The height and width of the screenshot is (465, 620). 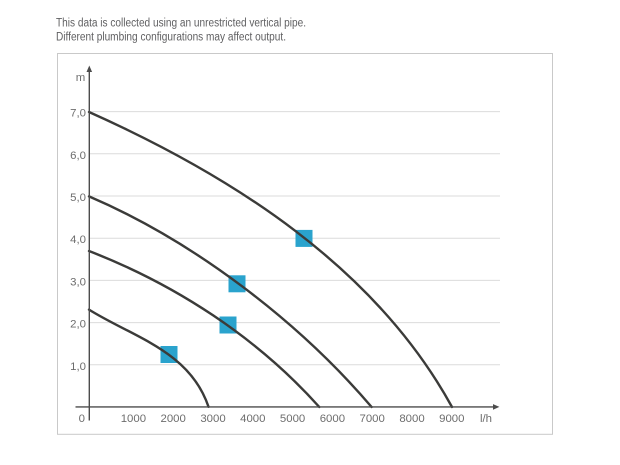 What do you see at coordinates (372, 419) in the screenshot?
I see `svg-text: 7000` at bounding box center [372, 419].